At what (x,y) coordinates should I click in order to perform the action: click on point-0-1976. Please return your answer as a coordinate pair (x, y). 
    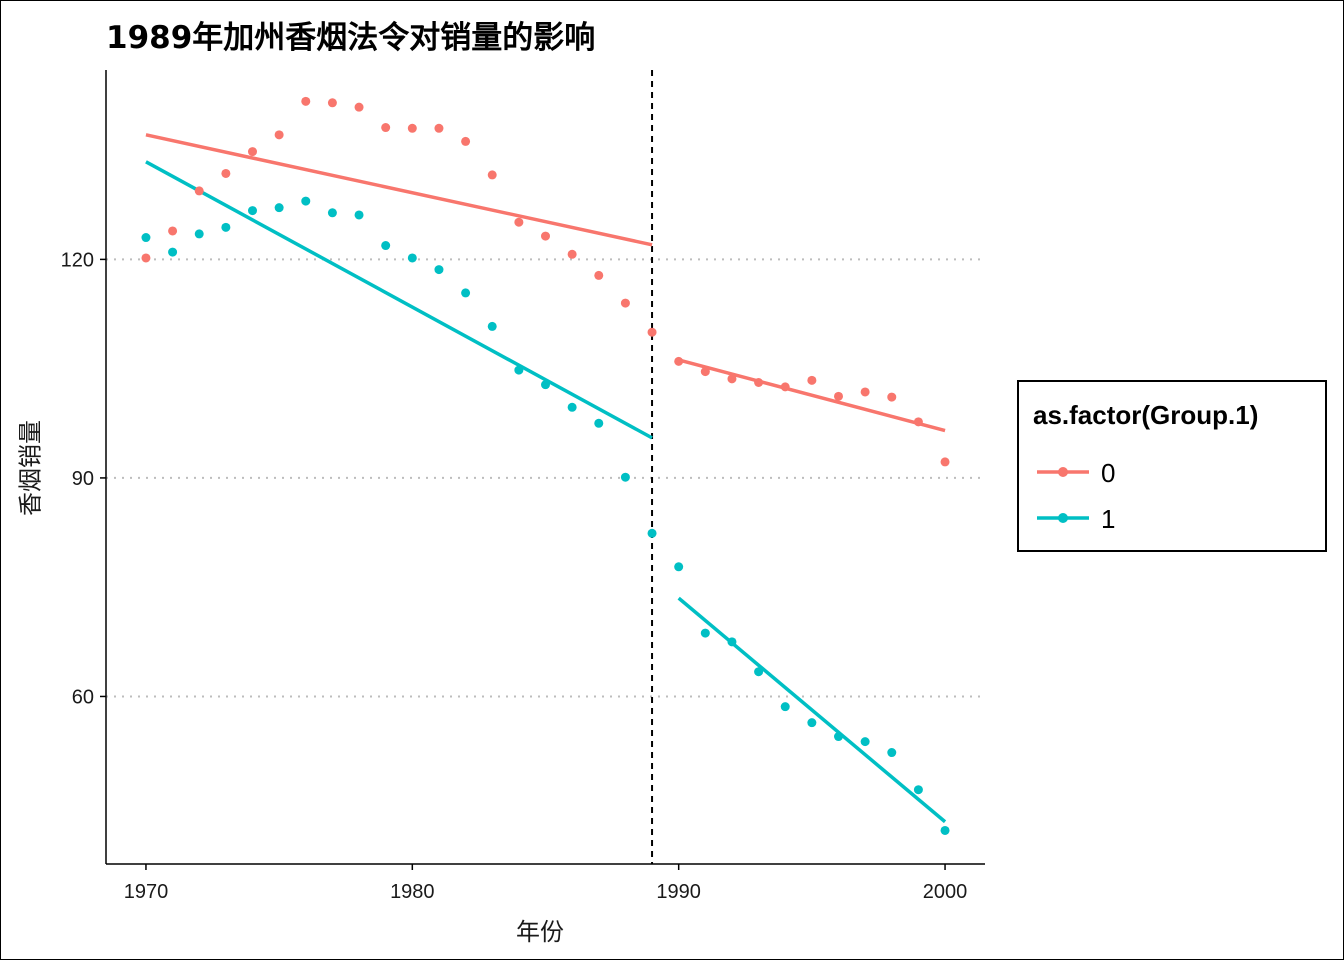
    Looking at the image, I should click on (306, 101).